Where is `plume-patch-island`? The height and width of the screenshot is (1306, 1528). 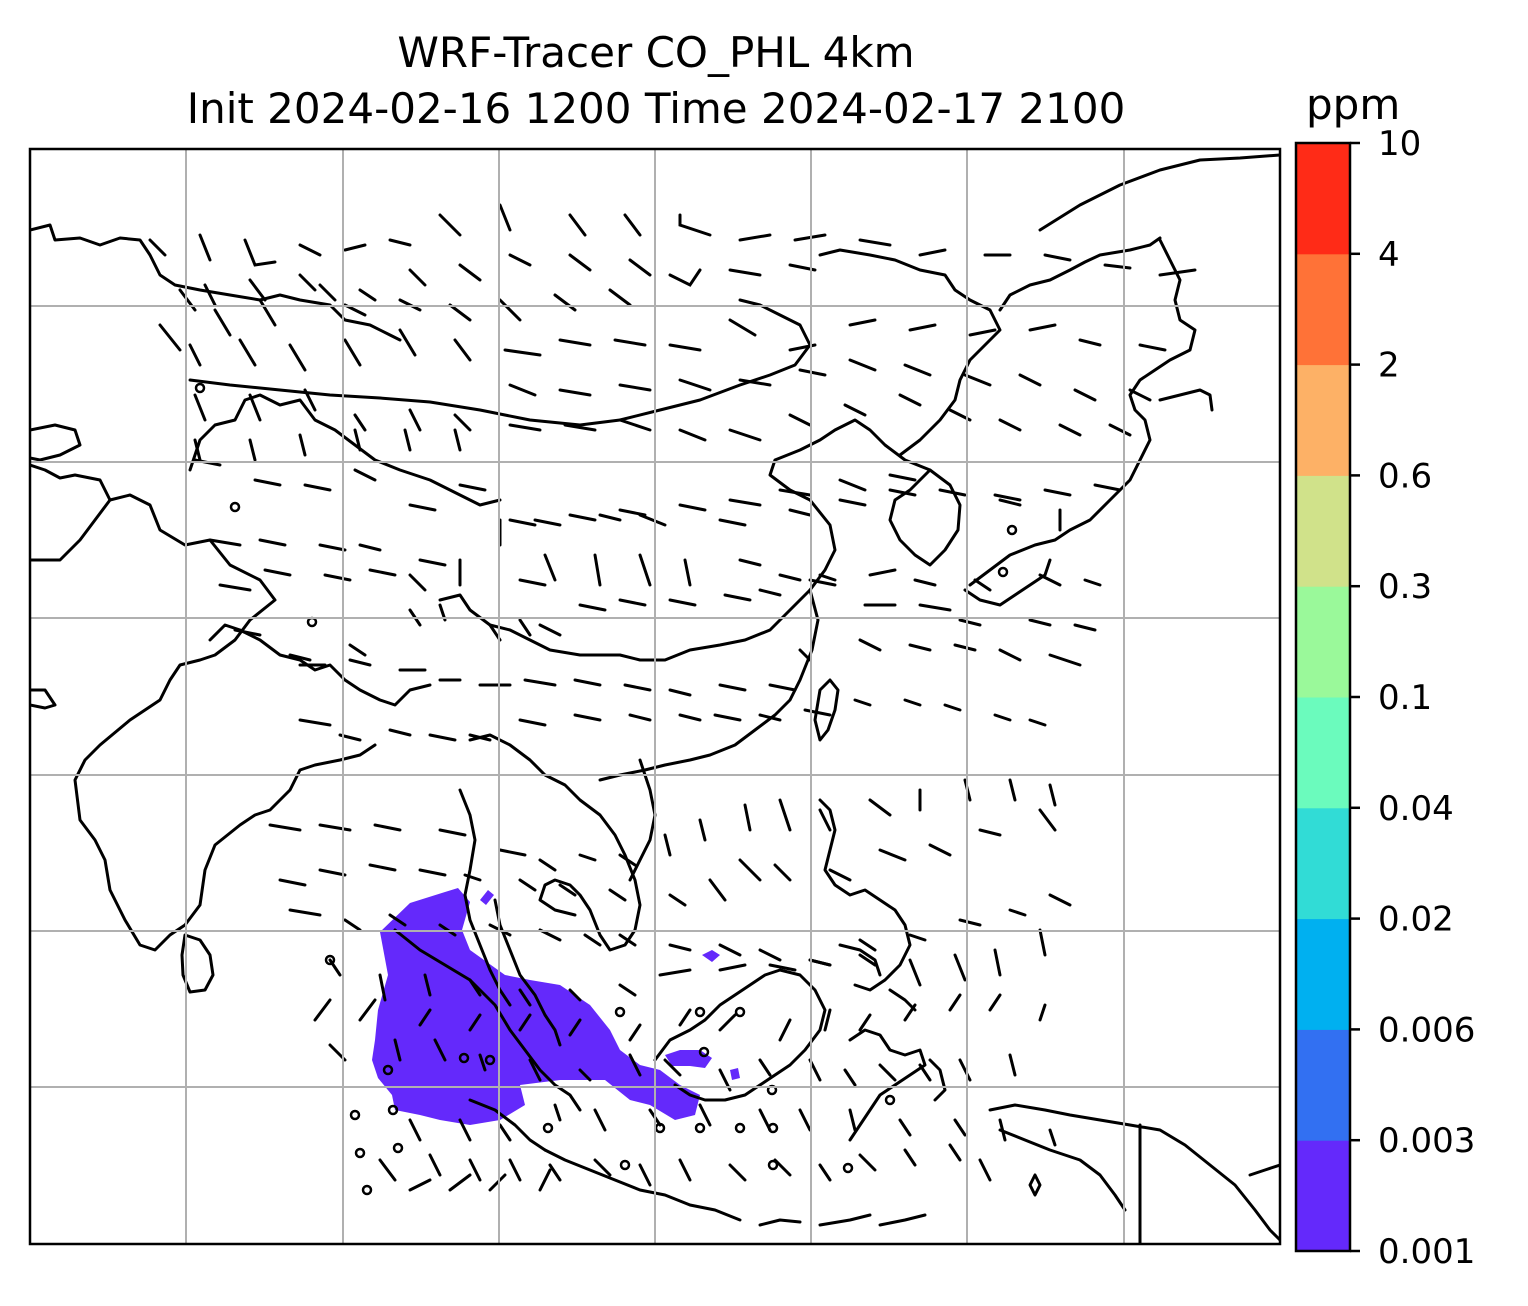
plume-patch-island is located at coordinates (487, 897).